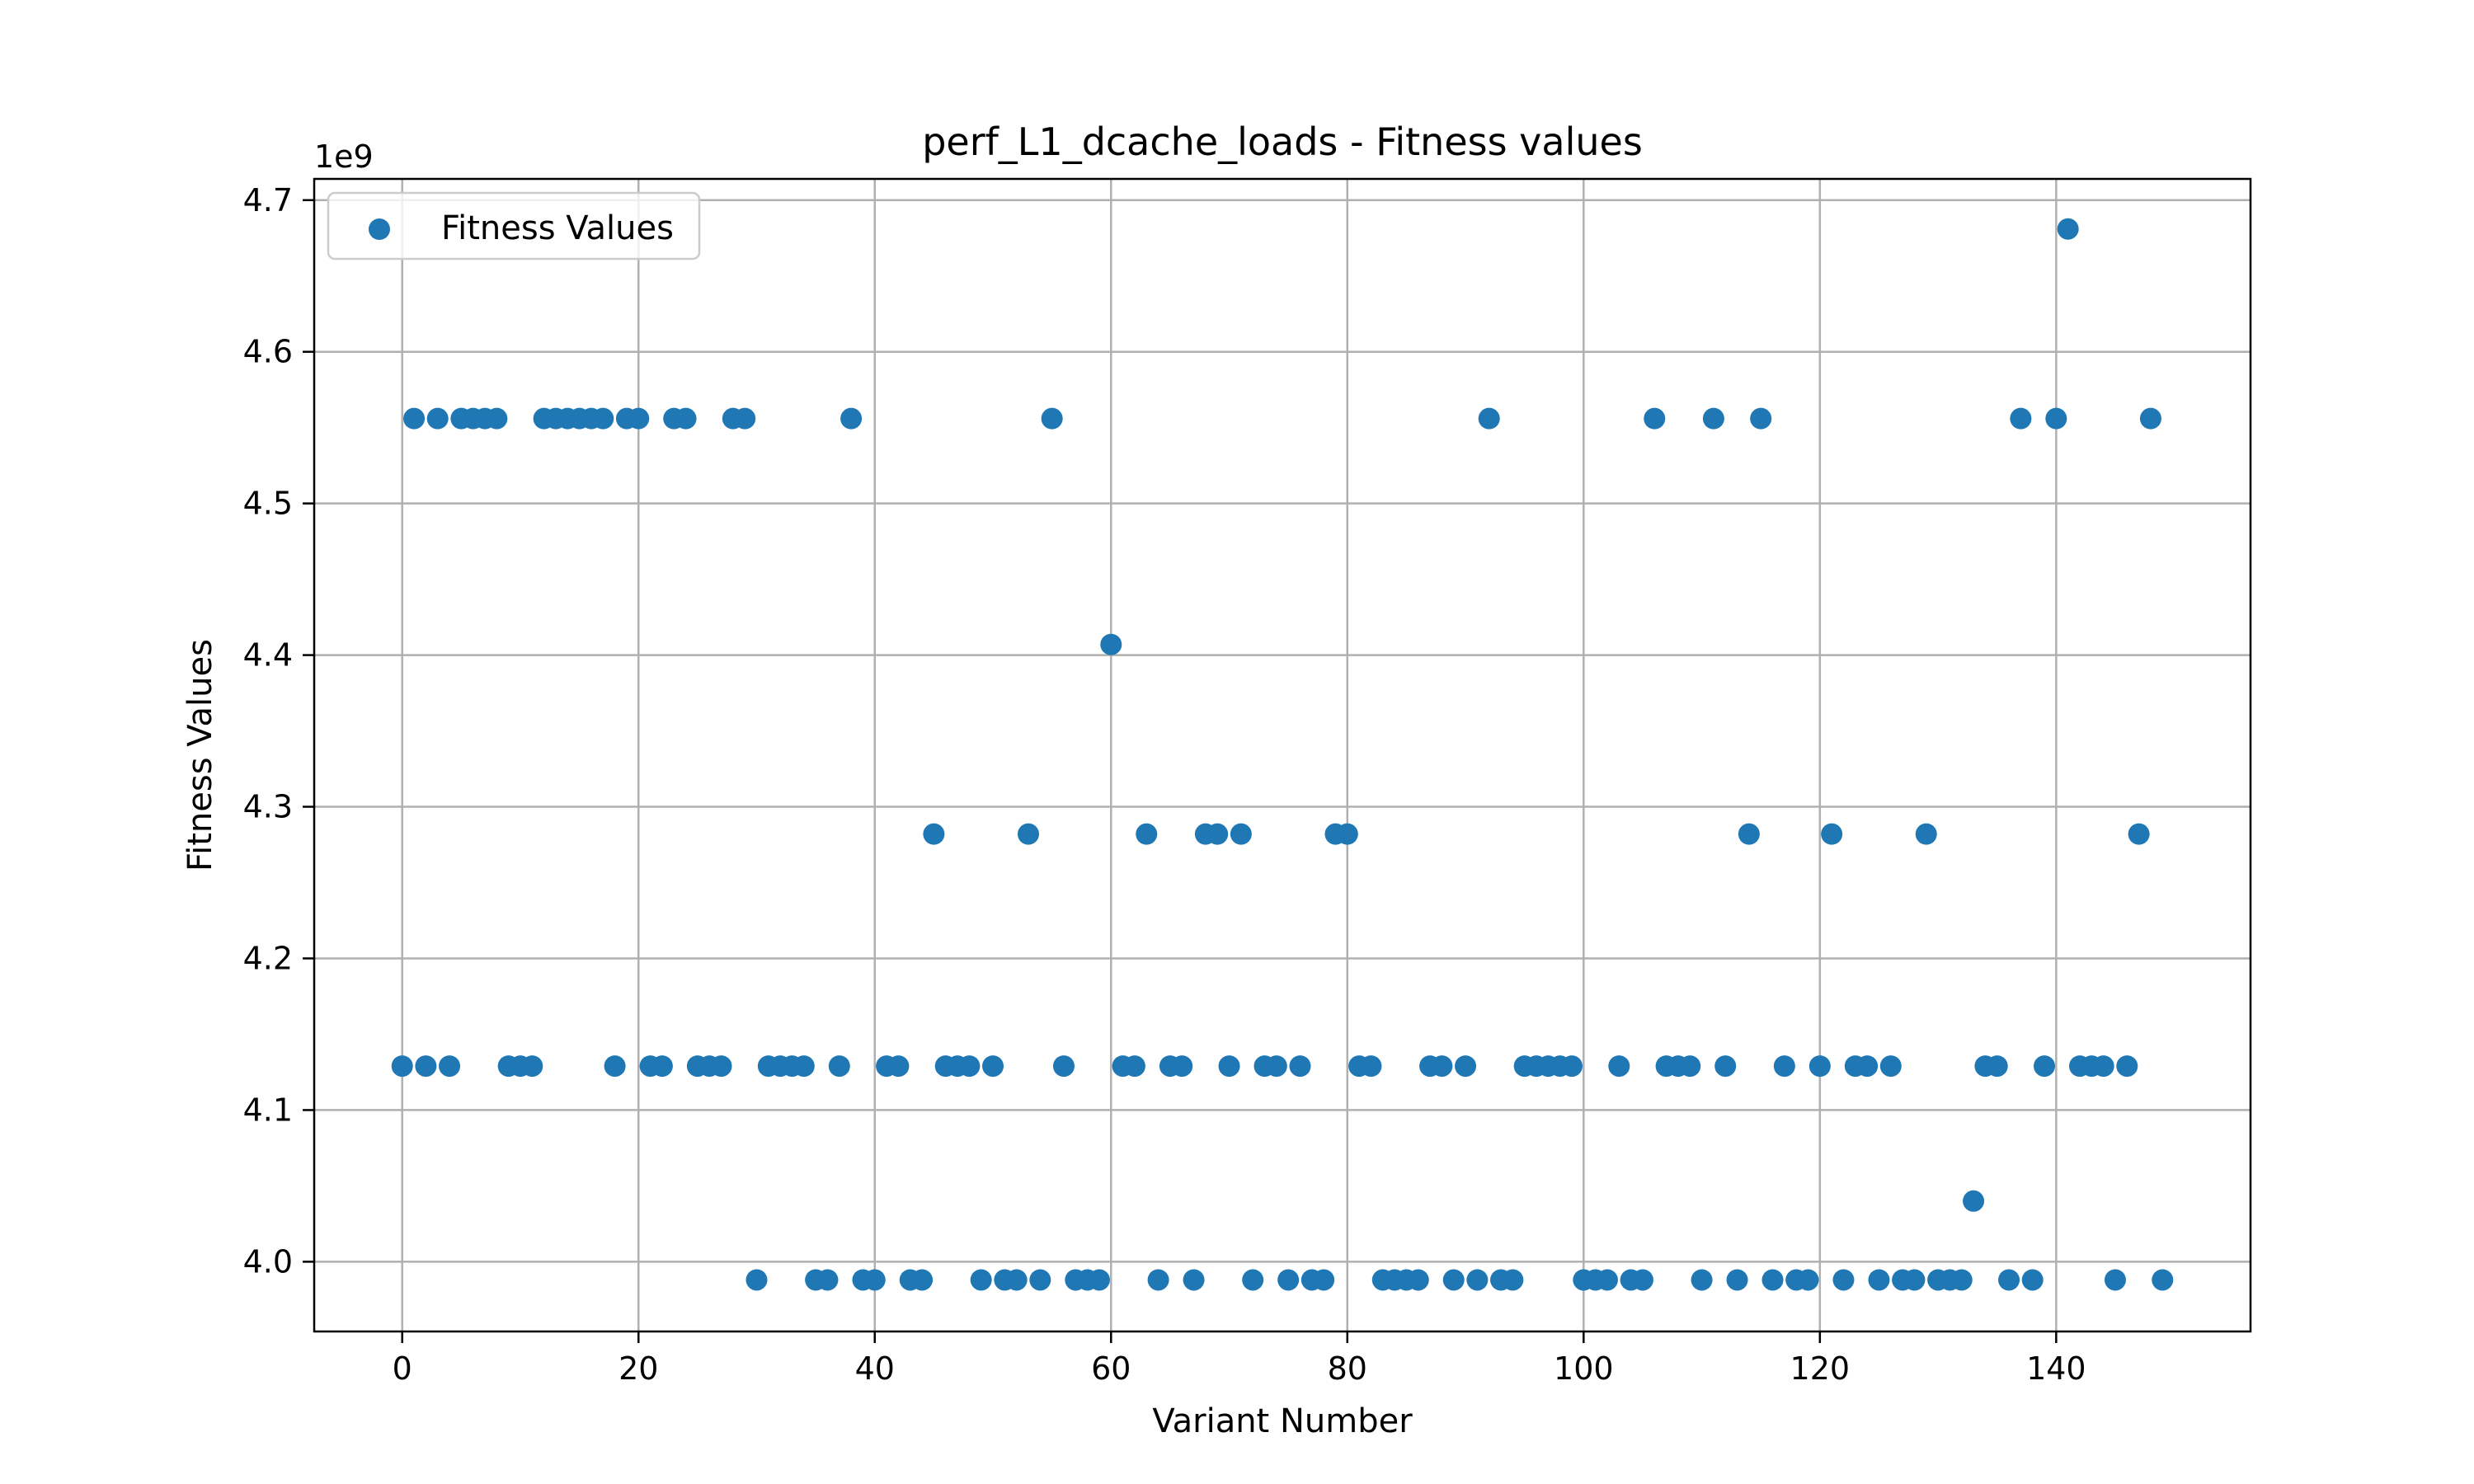 Image resolution: width=2474 pixels, height=1484 pixels. Describe the element at coordinates (1820, 1368) in the screenshot. I see `x-tick-label: 120` at that location.